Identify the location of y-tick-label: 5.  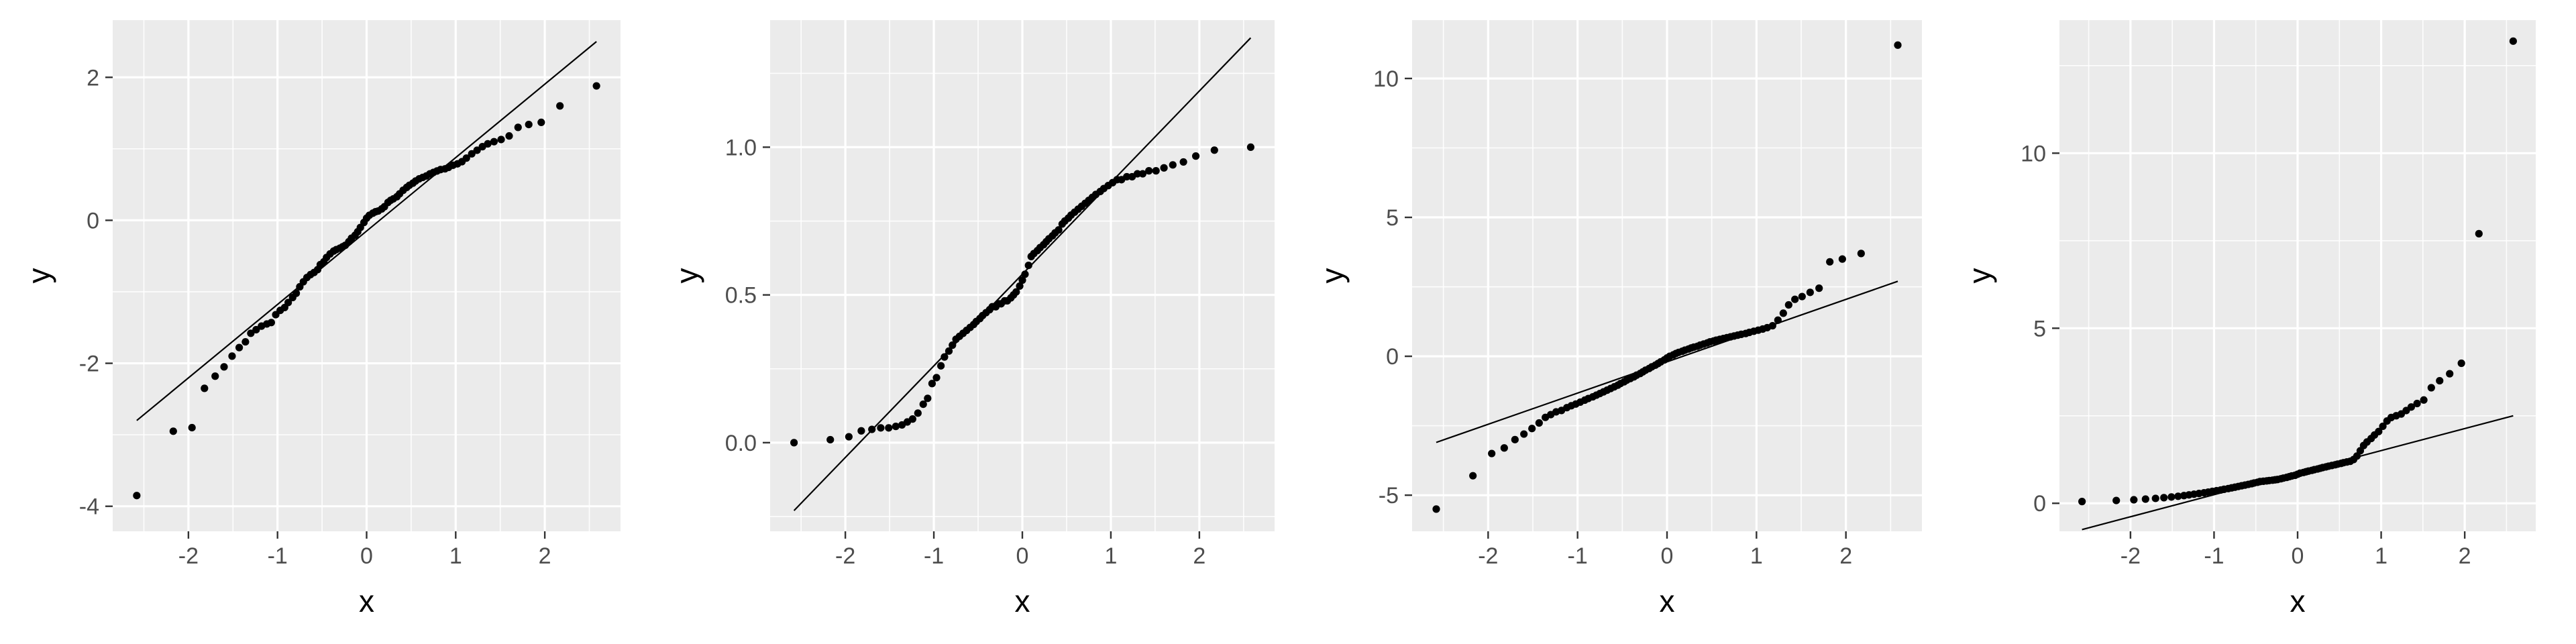
(2039, 328).